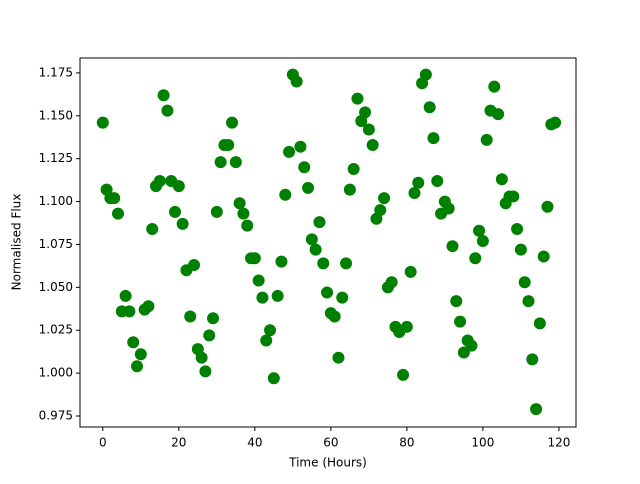  I want to click on x-tick-label: 0, so click(103, 443).